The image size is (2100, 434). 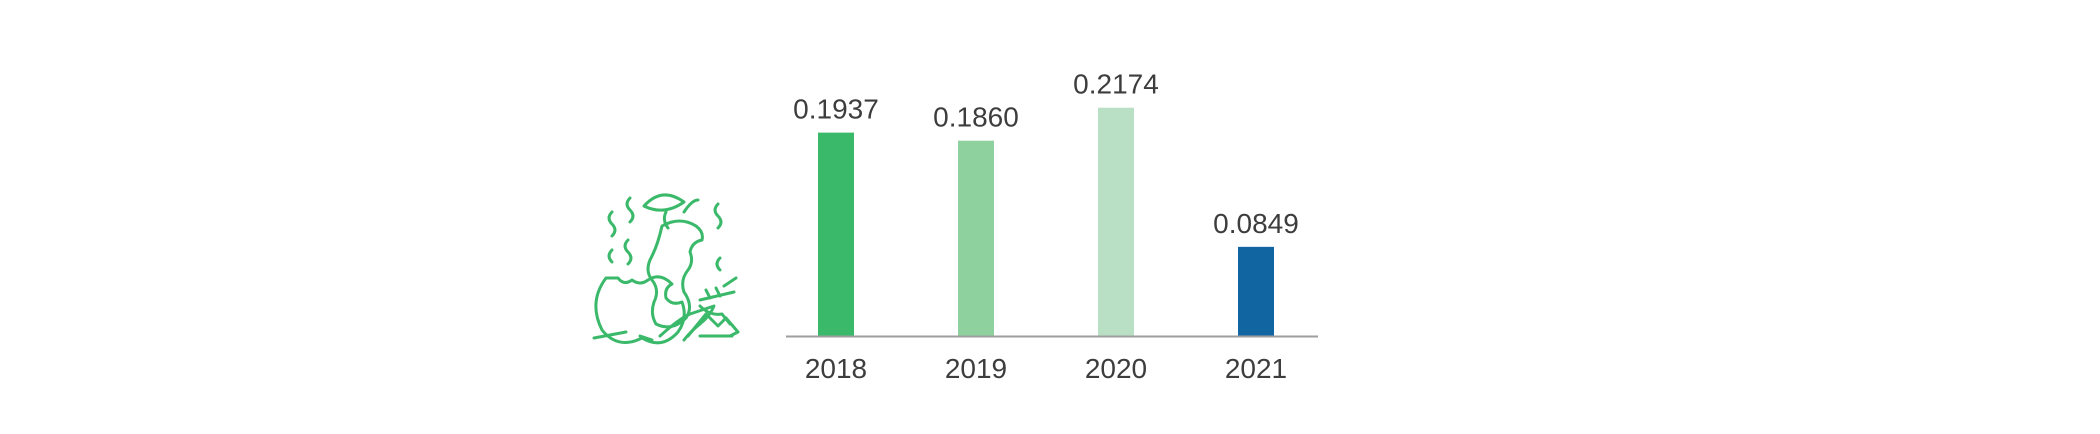 I want to click on rotten-apple-food-waste-icon, so click(x=666, y=269).